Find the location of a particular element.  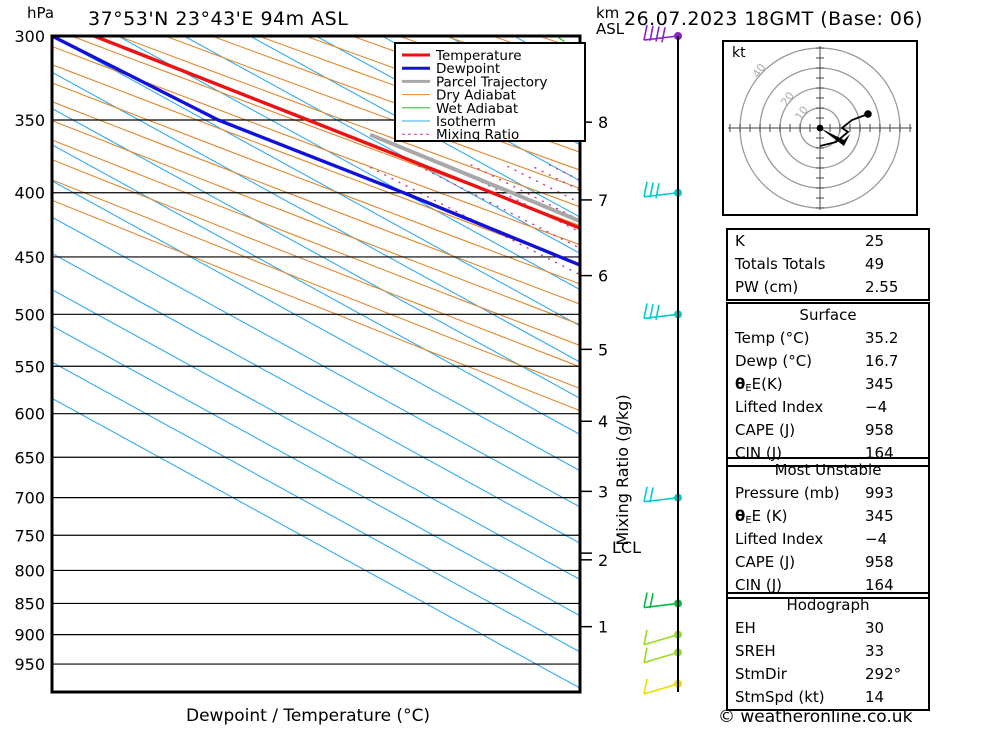

pressure-tick-label: 400 is located at coordinates (29, 193).